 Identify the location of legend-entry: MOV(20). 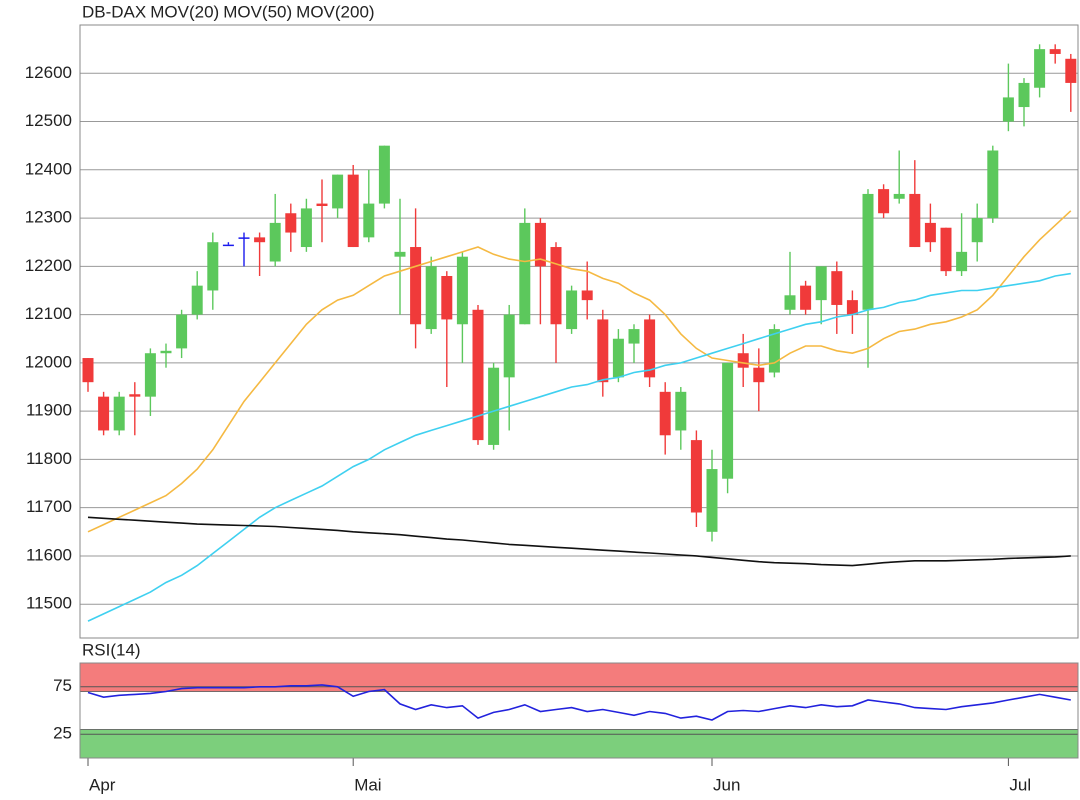
(184, 11).